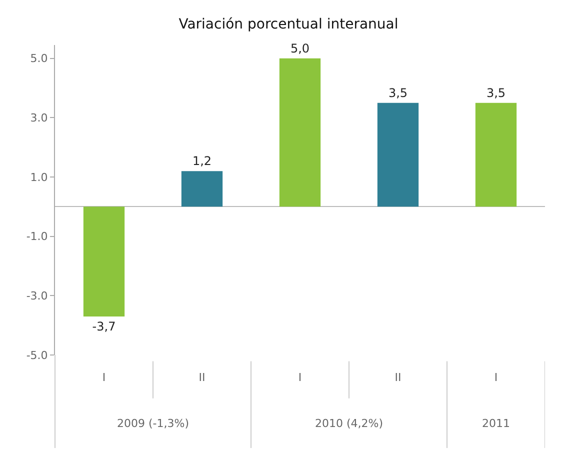 Image resolution: width=577 pixels, height=466 pixels. I want to click on data-label: 5,0, so click(300, 48).